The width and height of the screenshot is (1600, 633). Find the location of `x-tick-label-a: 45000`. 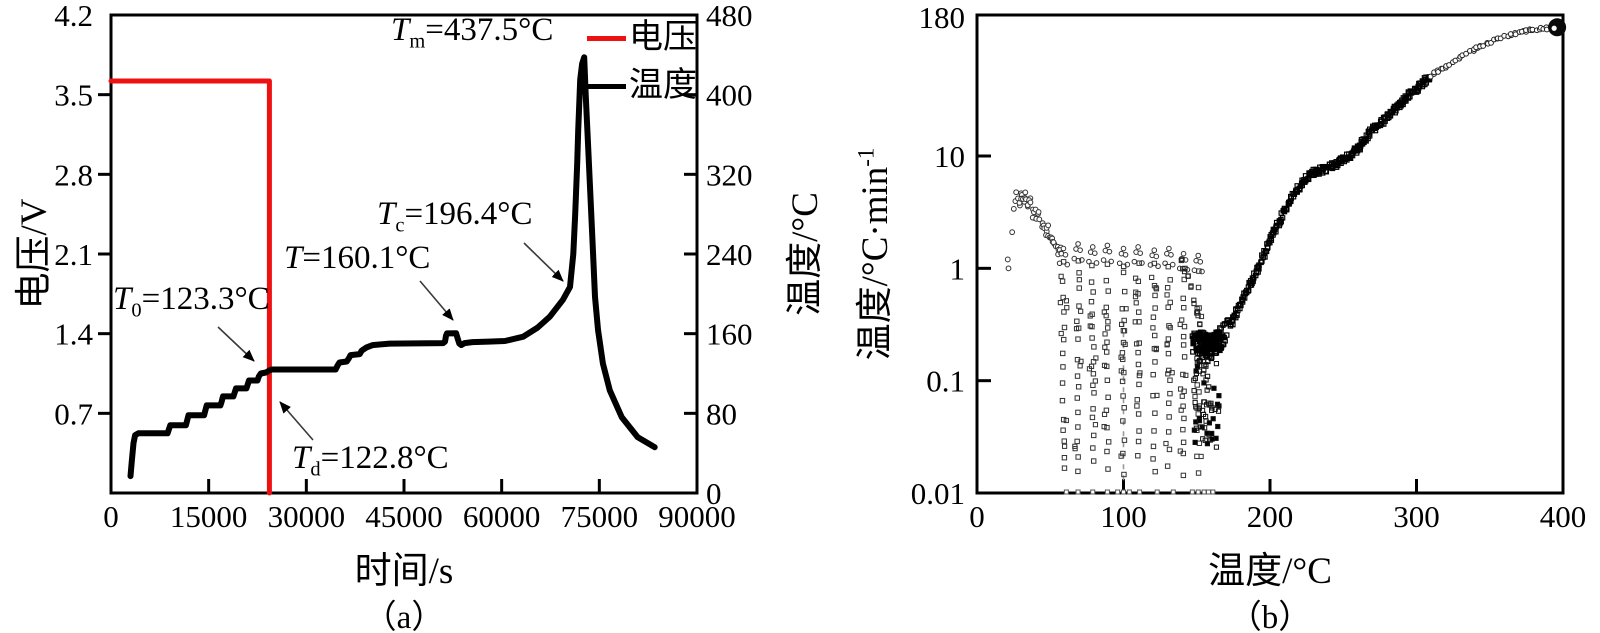

x-tick-label-a: 45000 is located at coordinates (404, 516).